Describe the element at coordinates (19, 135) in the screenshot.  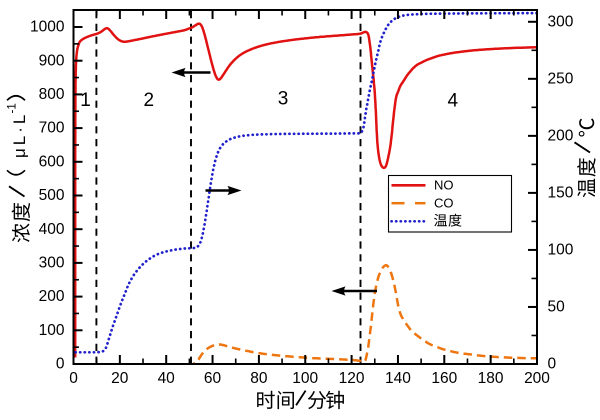
I see `svg-text: μL·L` at that location.